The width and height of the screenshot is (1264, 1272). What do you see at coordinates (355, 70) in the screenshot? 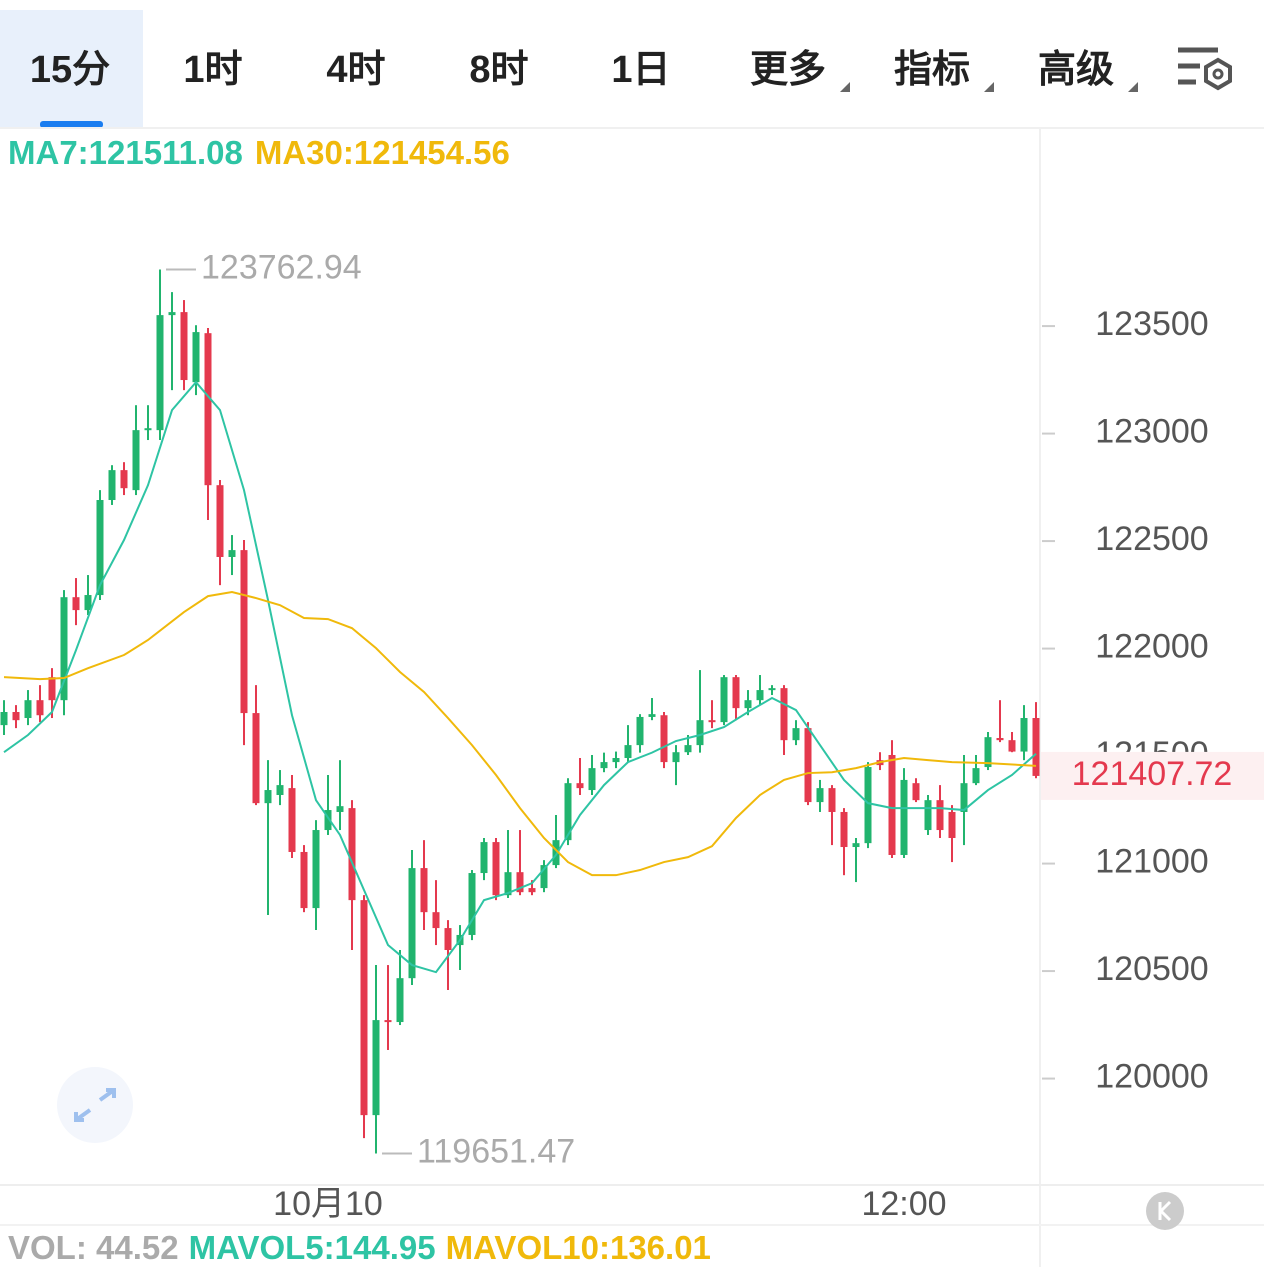
I see `tab: 4时` at bounding box center [355, 70].